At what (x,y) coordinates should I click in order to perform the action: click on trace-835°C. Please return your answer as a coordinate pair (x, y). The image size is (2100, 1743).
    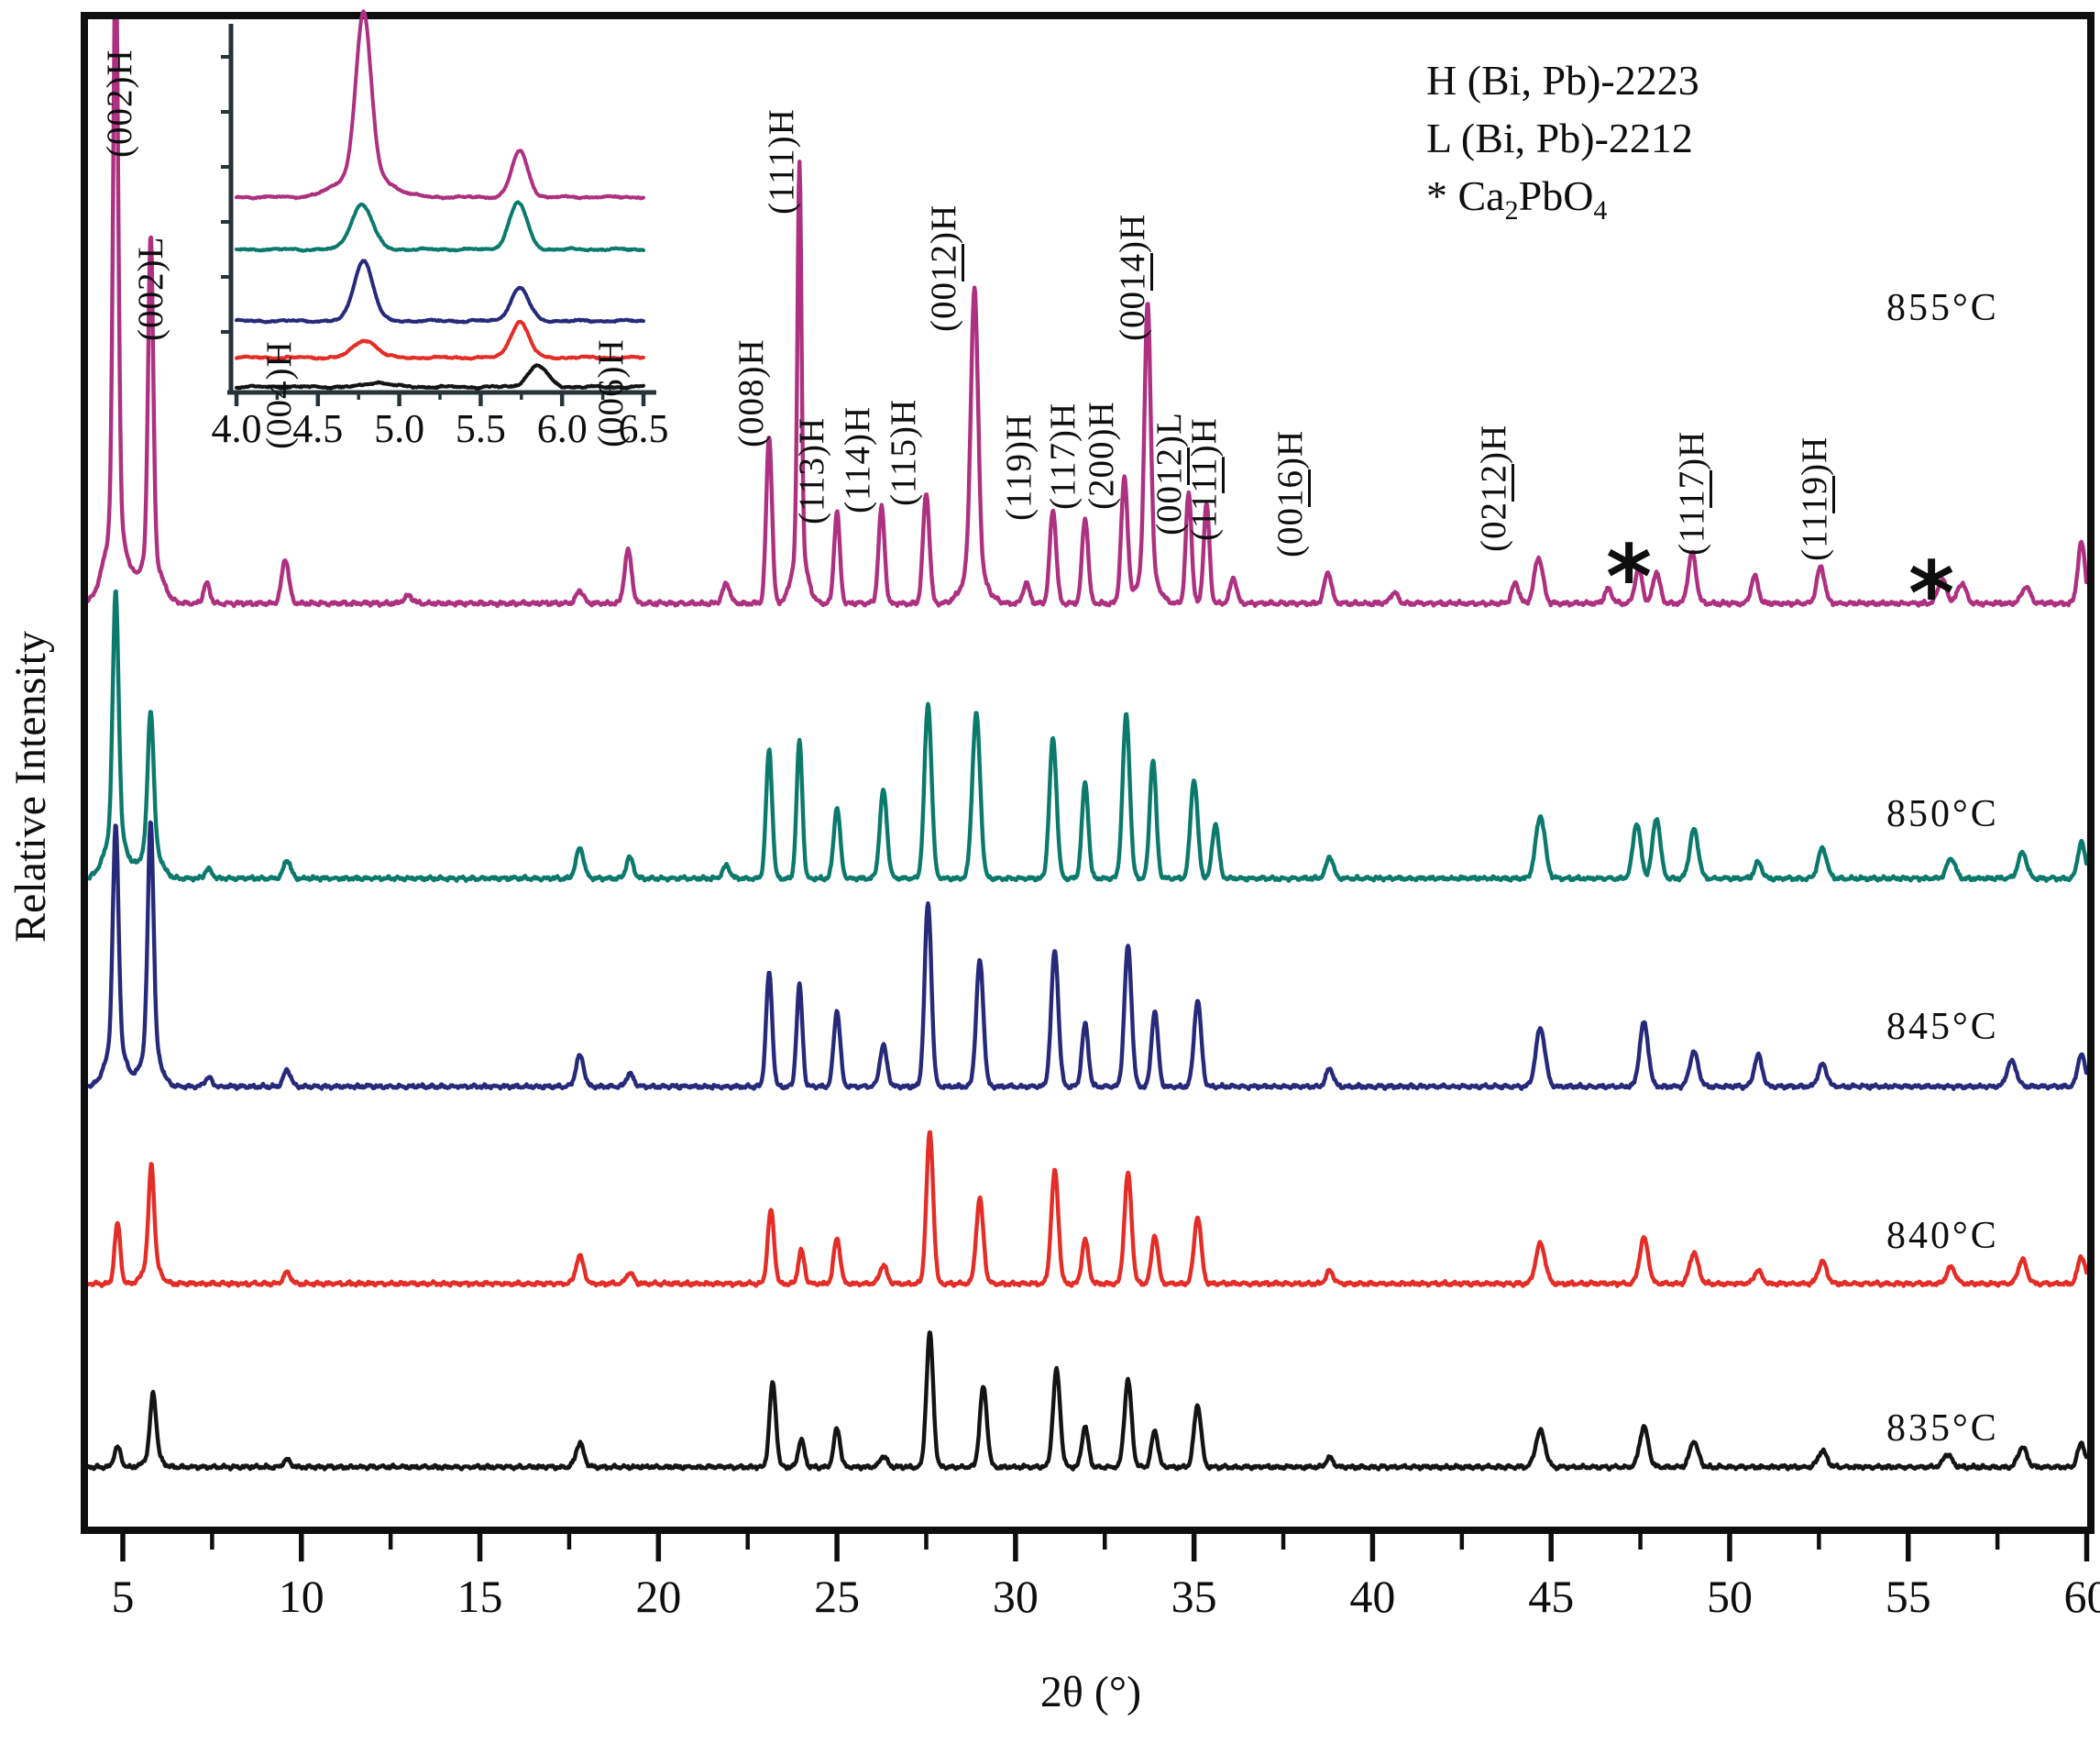
    Looking at the image, I should click on (1087, 1401).